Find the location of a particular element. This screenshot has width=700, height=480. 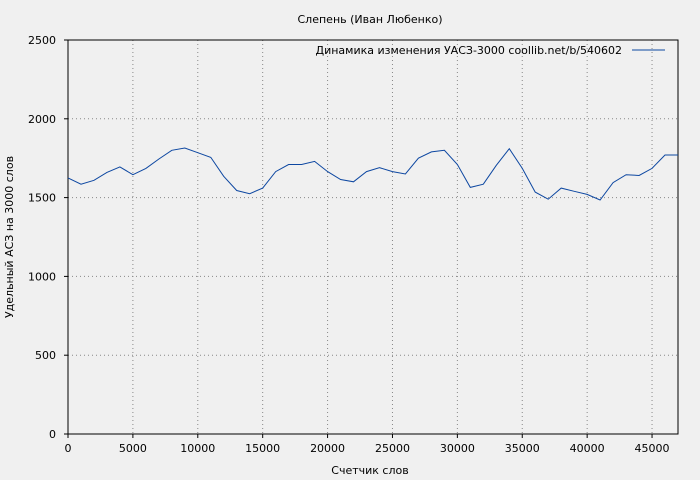

series-line is located at coordinates (372, 174).